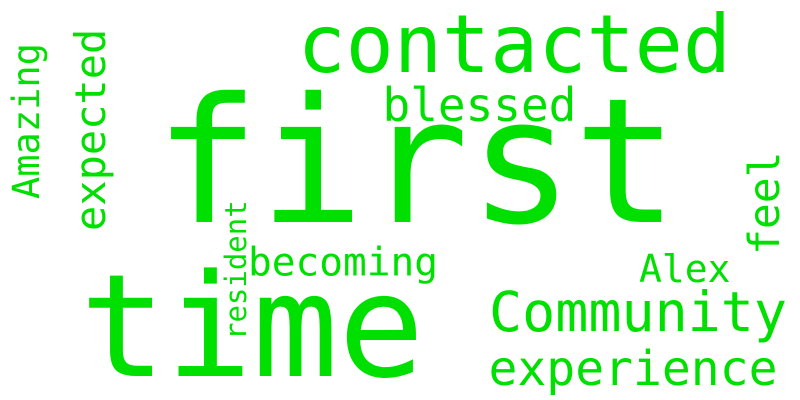 The image size is (800, 400). Describe the element at coordinates (685, 269) in the screenshot. I see `word-alex: Alex` at that location.